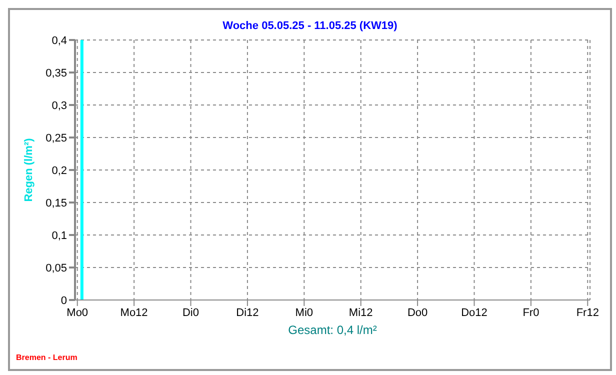 The height and width of the screenshot is (375, 616). I want to click on x-tick-label: Mi0, so click(304, 312).